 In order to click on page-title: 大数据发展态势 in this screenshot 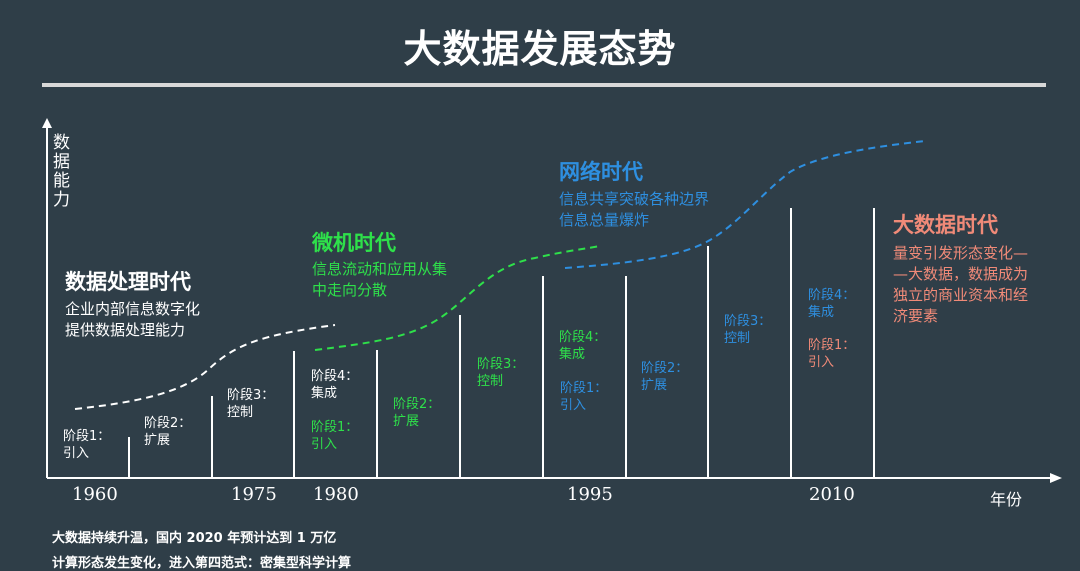, I will do `click(540, 49)`.